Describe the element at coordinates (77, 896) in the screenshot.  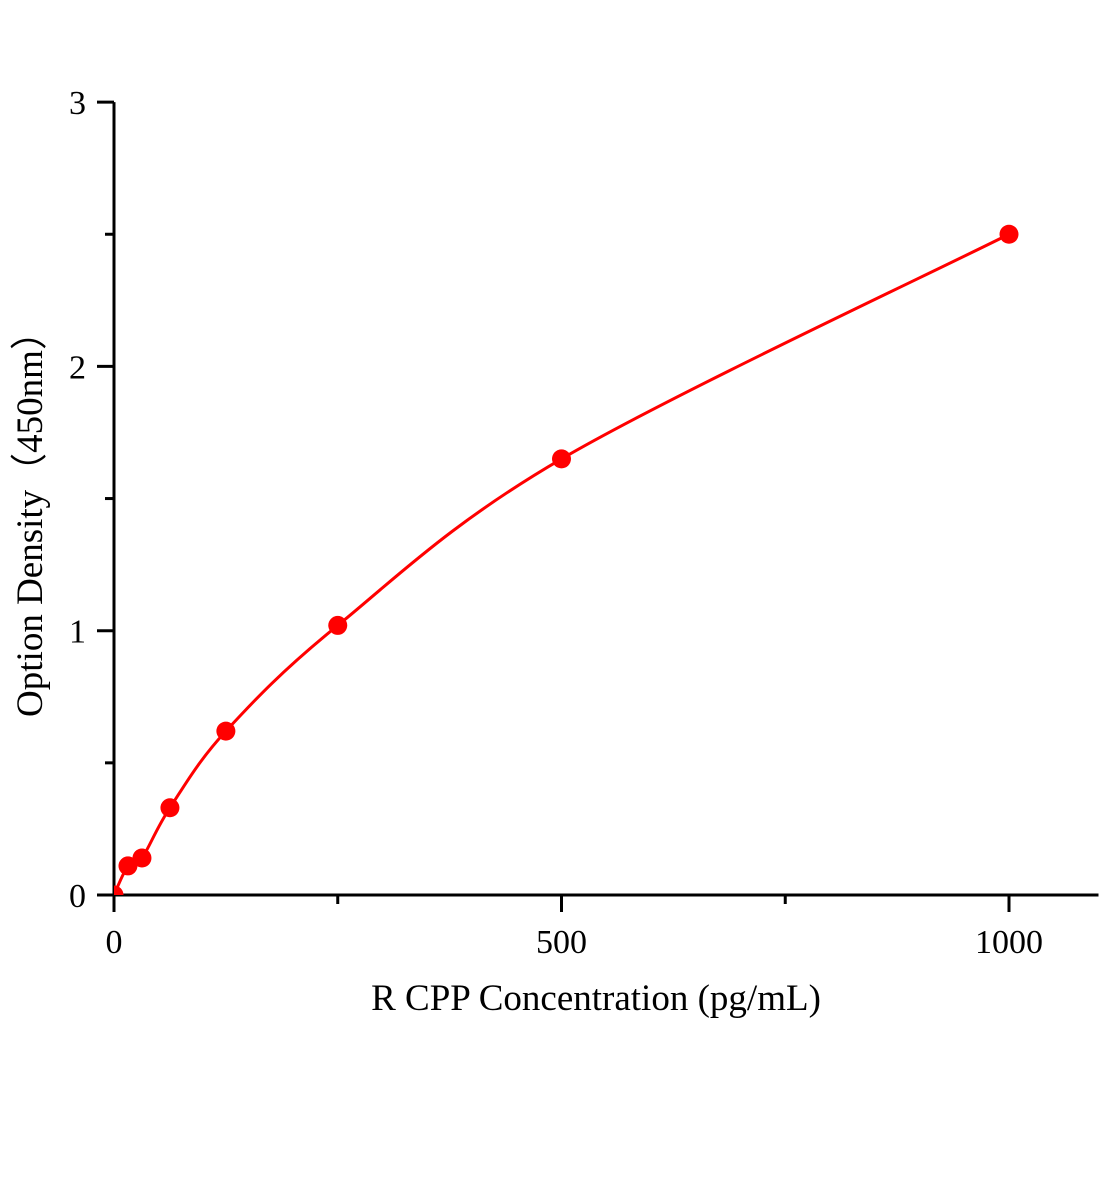
I see `y-tick-label: 0` at that location.